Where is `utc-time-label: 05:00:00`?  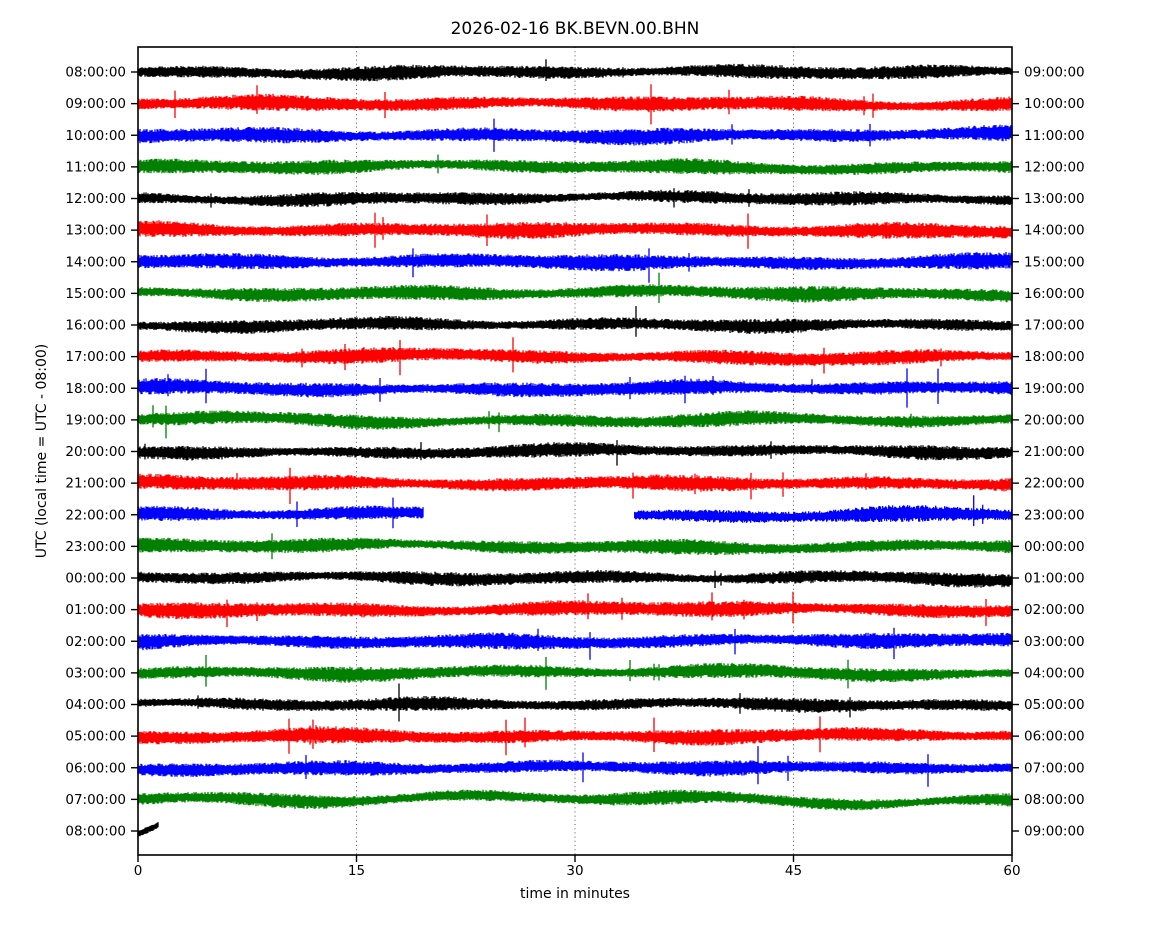 utc-time-label: 05:00:00 is located at coordinates (95, 737).